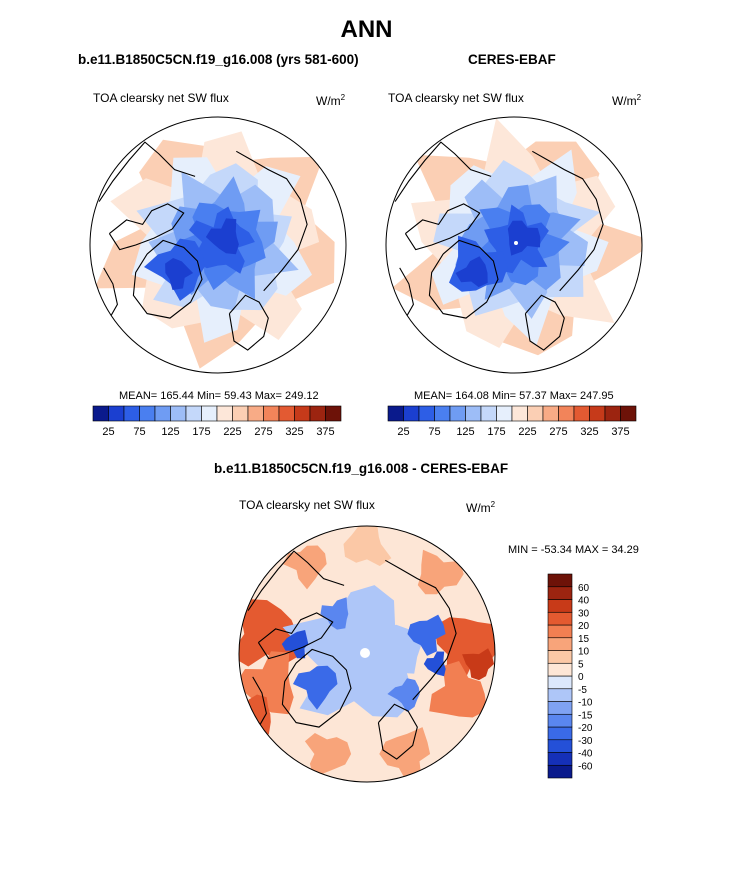 This screenshot has height=882, width=733. What do you see at coordinates (585, 728) in the screenshot?
I see `colorbar-tick-label: -20` at bounding box center [585, 728].